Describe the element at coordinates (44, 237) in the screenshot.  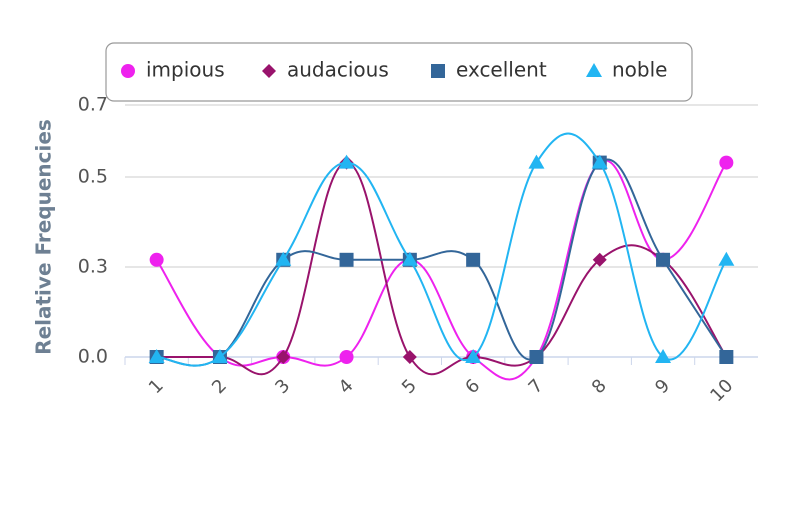
I see `y-axis-title: Relative Frequencies` at that location.